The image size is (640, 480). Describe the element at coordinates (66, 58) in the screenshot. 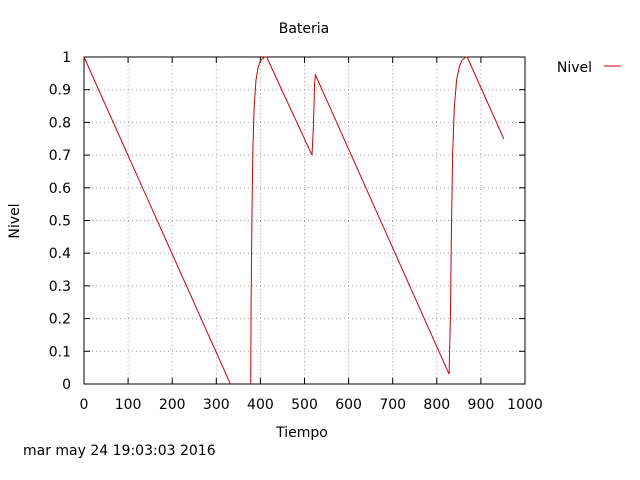

I see `y-tick-label: 1` at that location.